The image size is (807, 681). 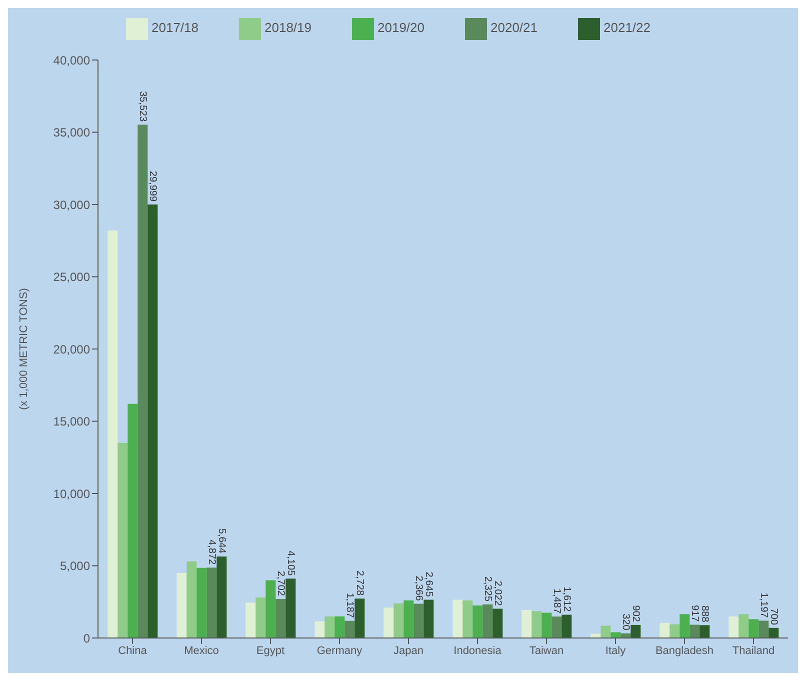 What do you see at coordinates (86, 638) in the screenshot?
I see `y-tick-label: 0` at bounding box center [86, 638].